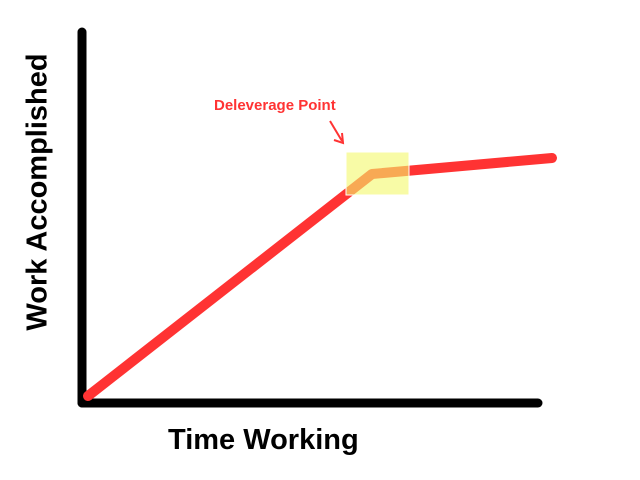  I want to click on annotation-arrow, so click(336, 131).